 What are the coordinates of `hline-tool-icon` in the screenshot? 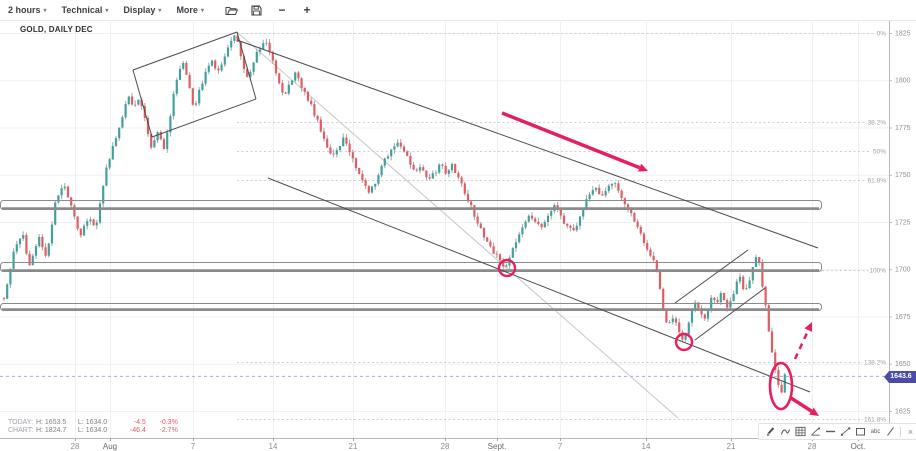 It's located at (830, 432).